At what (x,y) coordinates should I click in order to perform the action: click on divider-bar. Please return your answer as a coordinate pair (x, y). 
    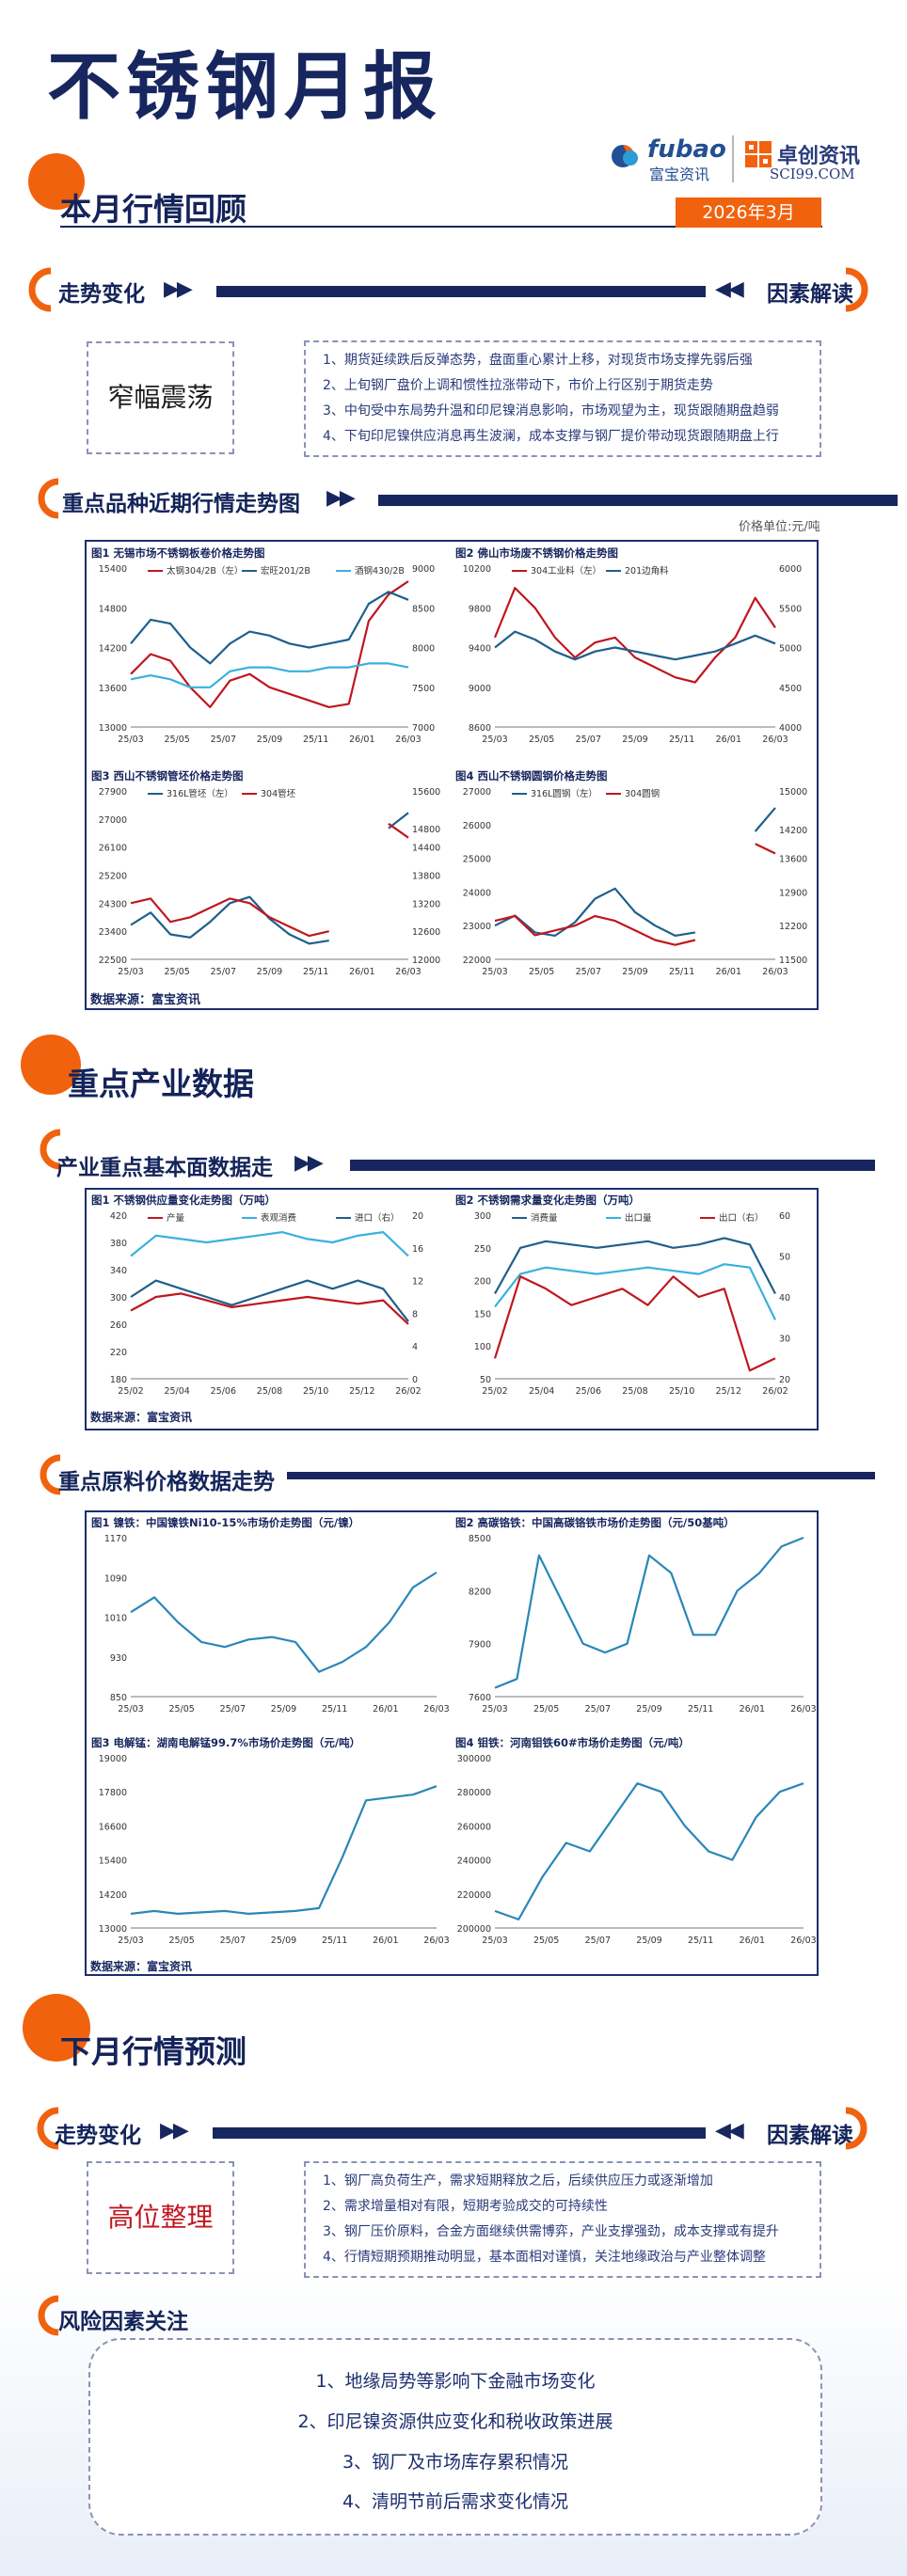
    Looking at the image, I should click on (459, 2133).